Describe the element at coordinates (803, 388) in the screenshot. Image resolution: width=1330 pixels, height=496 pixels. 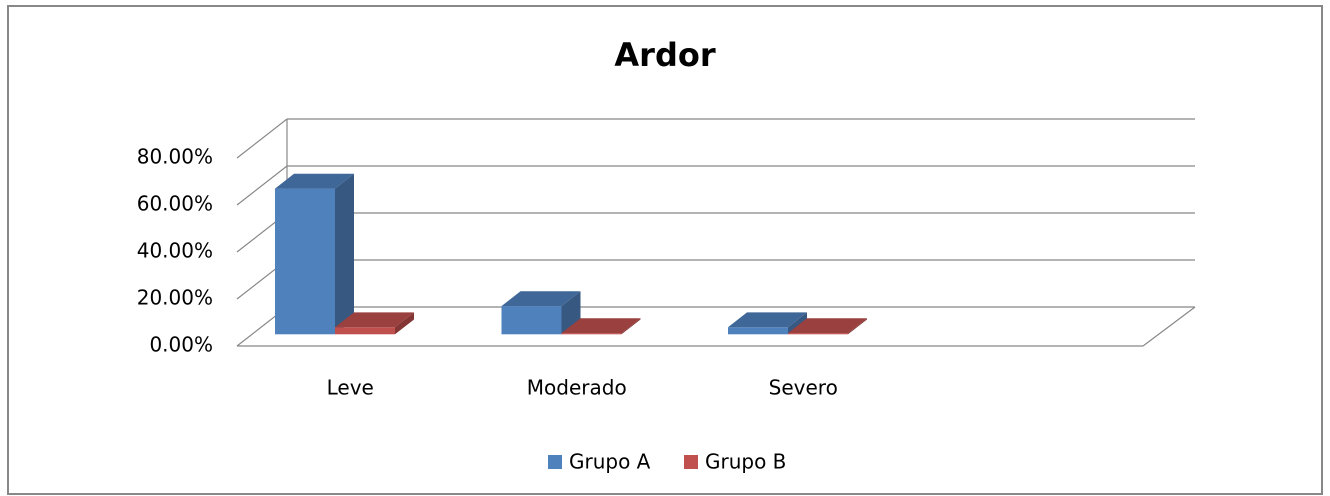
I see `x-tick-label: Severo` at that location.